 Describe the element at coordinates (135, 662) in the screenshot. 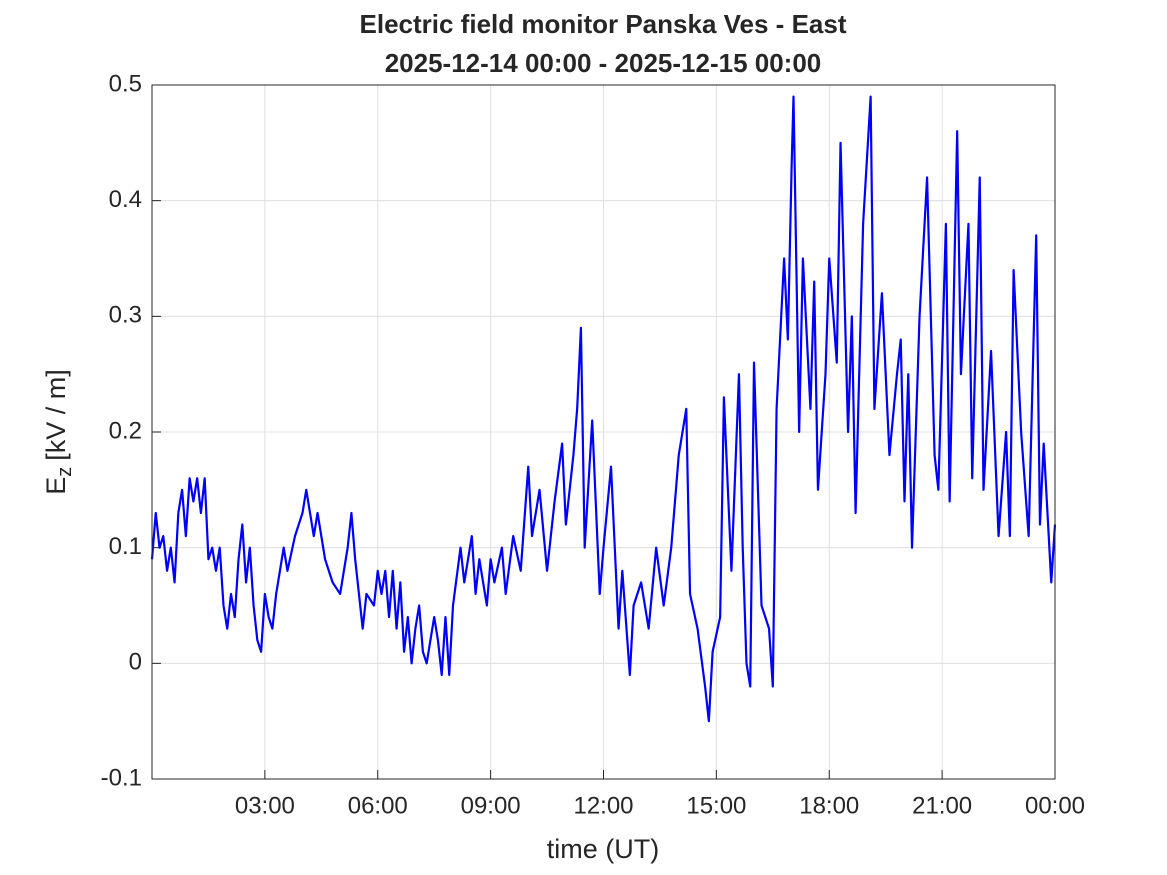

I see `y-tick-label: 0` at that location.